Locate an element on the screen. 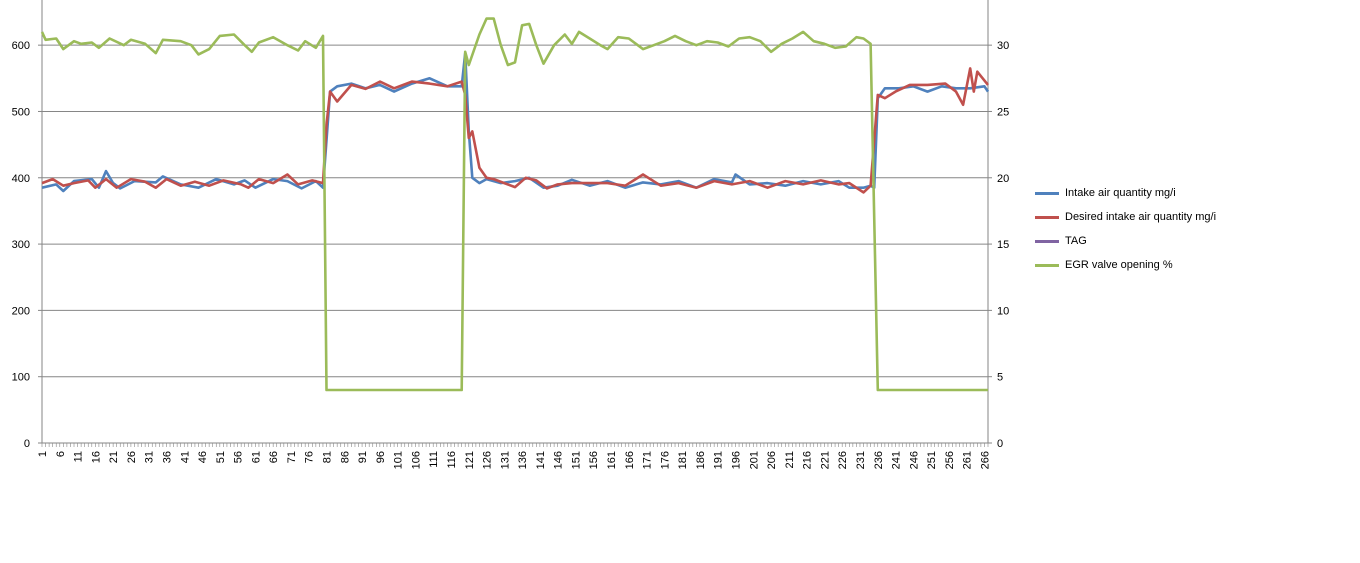 Image resolution: width=1360 pixels, height=563 pixels. x-tick-label: 251 is located at coordinates (932, 460).